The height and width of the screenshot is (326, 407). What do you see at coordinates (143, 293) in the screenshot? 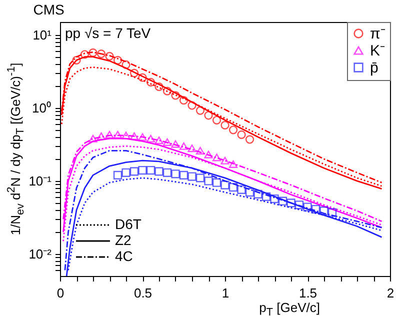
I see `x-tick-label: 0.5` at bounding box center [143, 293].